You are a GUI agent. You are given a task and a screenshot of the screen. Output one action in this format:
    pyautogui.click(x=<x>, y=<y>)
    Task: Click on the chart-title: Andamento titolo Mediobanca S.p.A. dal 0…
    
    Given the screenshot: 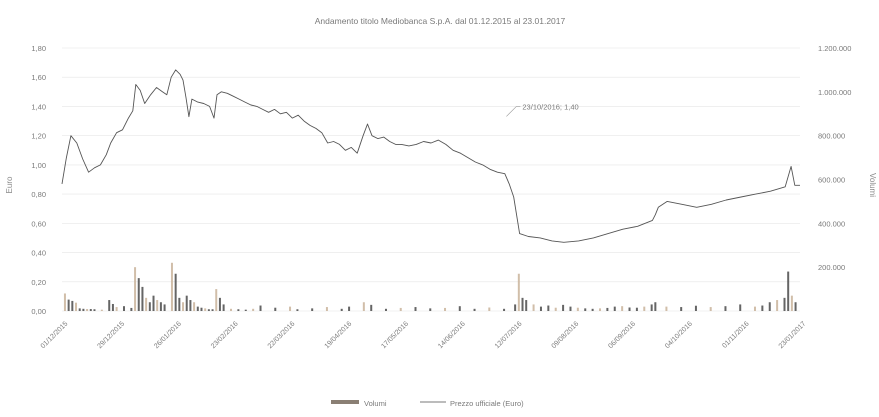 What is the action you would take?
    pyautogui.click(x=440, y=21)
    